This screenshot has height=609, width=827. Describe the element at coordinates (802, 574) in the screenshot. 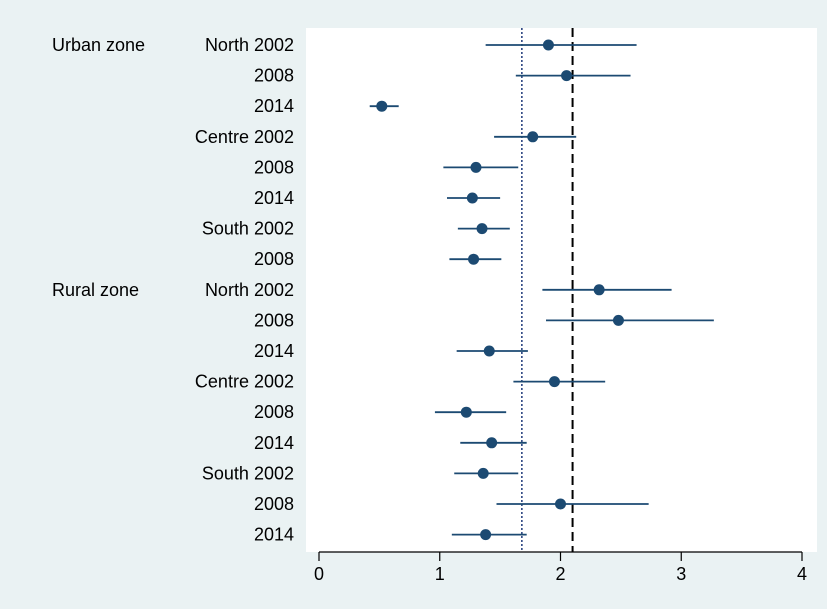

I see `x-tick-label: 4` at that location.